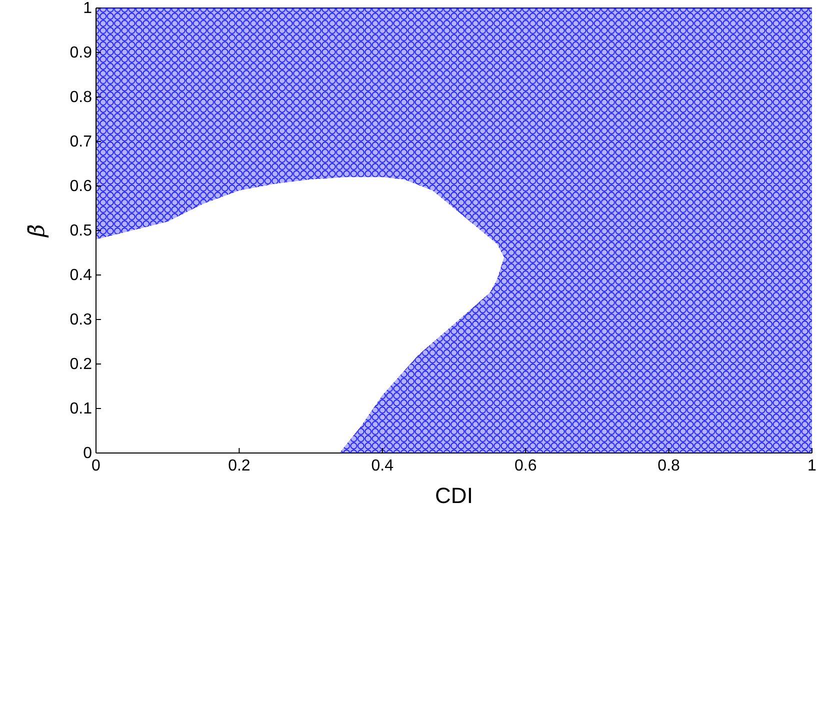  What do you see at coordinates (87, 453) in the screenshot?
I see `y-tick-label: 0` at bounding box center [87, 453].